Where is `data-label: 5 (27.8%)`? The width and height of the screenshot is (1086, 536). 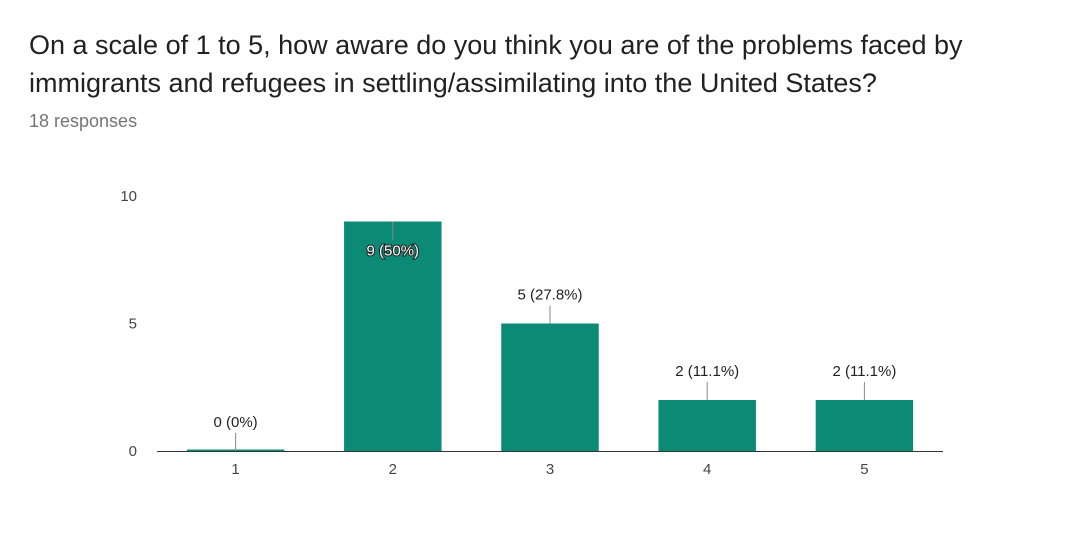
data-label: 5 (27.8%) is located at coordinates (549, 295).